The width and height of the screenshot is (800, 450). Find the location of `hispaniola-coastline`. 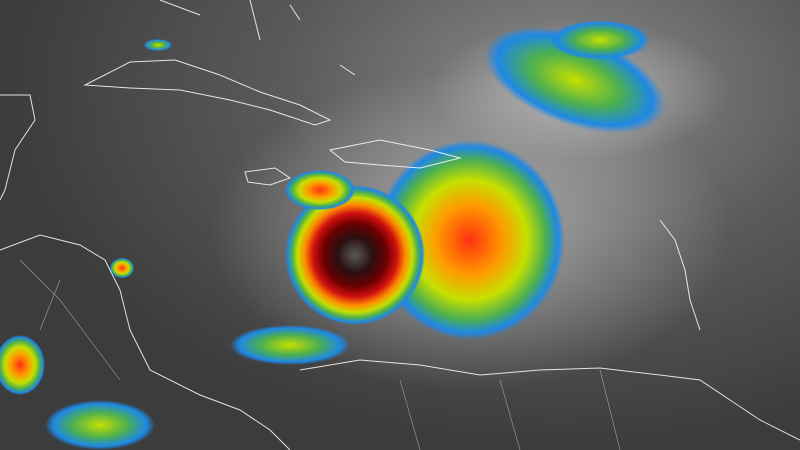

hispaniola-coastline is located at coordinates (395, 154).